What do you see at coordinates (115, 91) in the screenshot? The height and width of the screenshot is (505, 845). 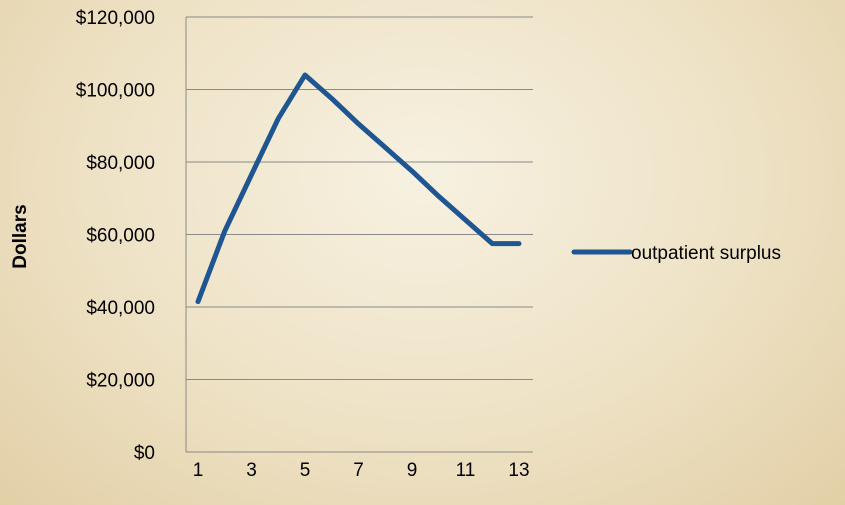 I see `y-tick-label: $100,000` at bounding box center [115, 91].